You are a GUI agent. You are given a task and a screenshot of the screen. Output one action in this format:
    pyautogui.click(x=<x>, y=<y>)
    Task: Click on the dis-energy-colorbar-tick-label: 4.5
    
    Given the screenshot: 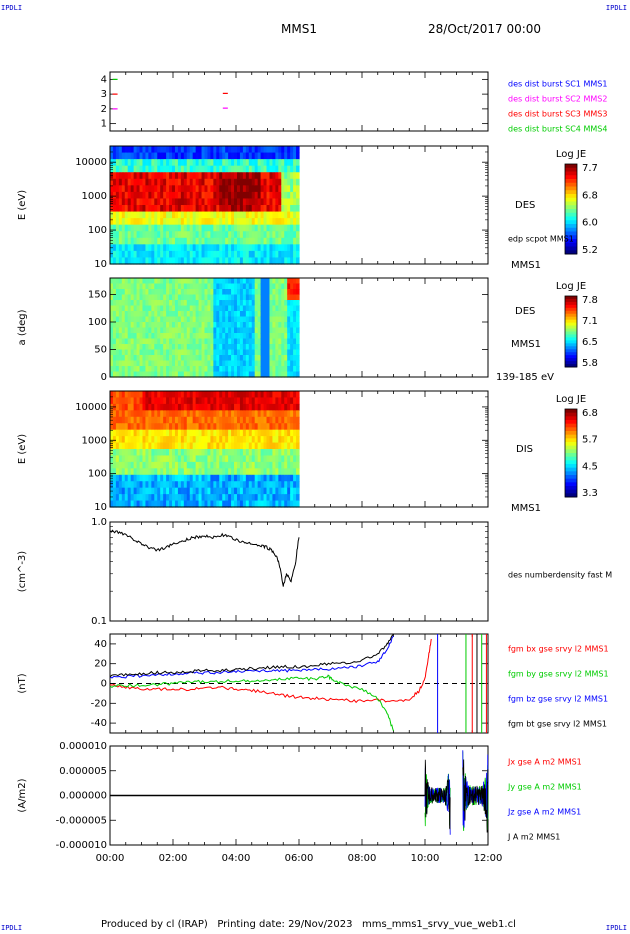 What is the action you would take?
    pyautogui.click(x=590, y=466)
    